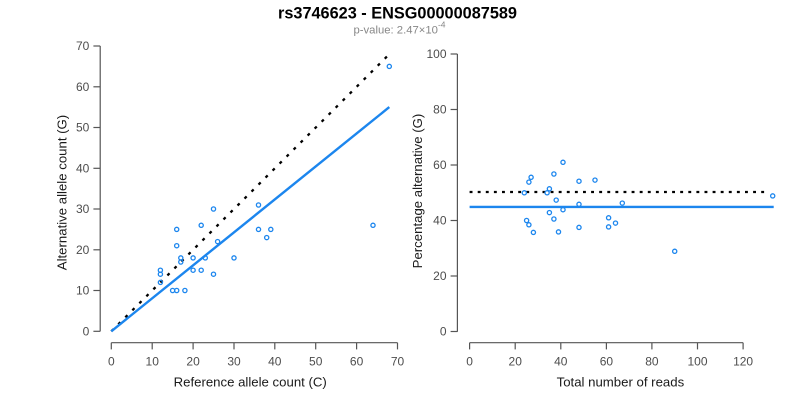 The height and width of the screenshot is (400, 800). I want to click on svg-text: rs3746623 - ENSG00000087589, so click(397, 14).